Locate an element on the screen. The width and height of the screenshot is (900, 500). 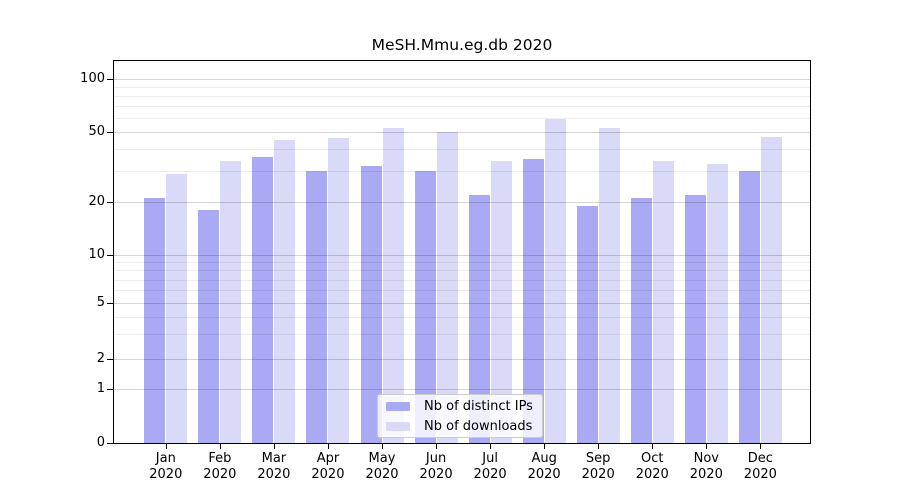
bar-nb-of-downloads-jul-2020 is located at coordinates (501, 302).